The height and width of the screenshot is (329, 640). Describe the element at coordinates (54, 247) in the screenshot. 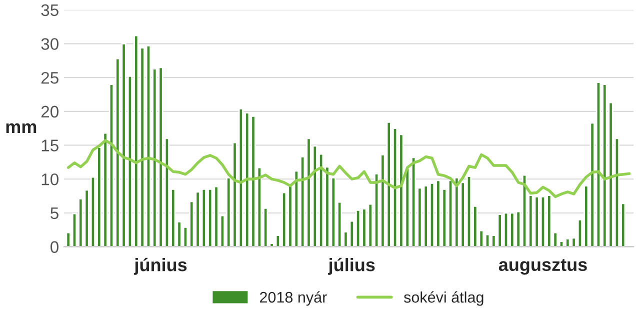

I see `y-tick-label: 0` at that location.